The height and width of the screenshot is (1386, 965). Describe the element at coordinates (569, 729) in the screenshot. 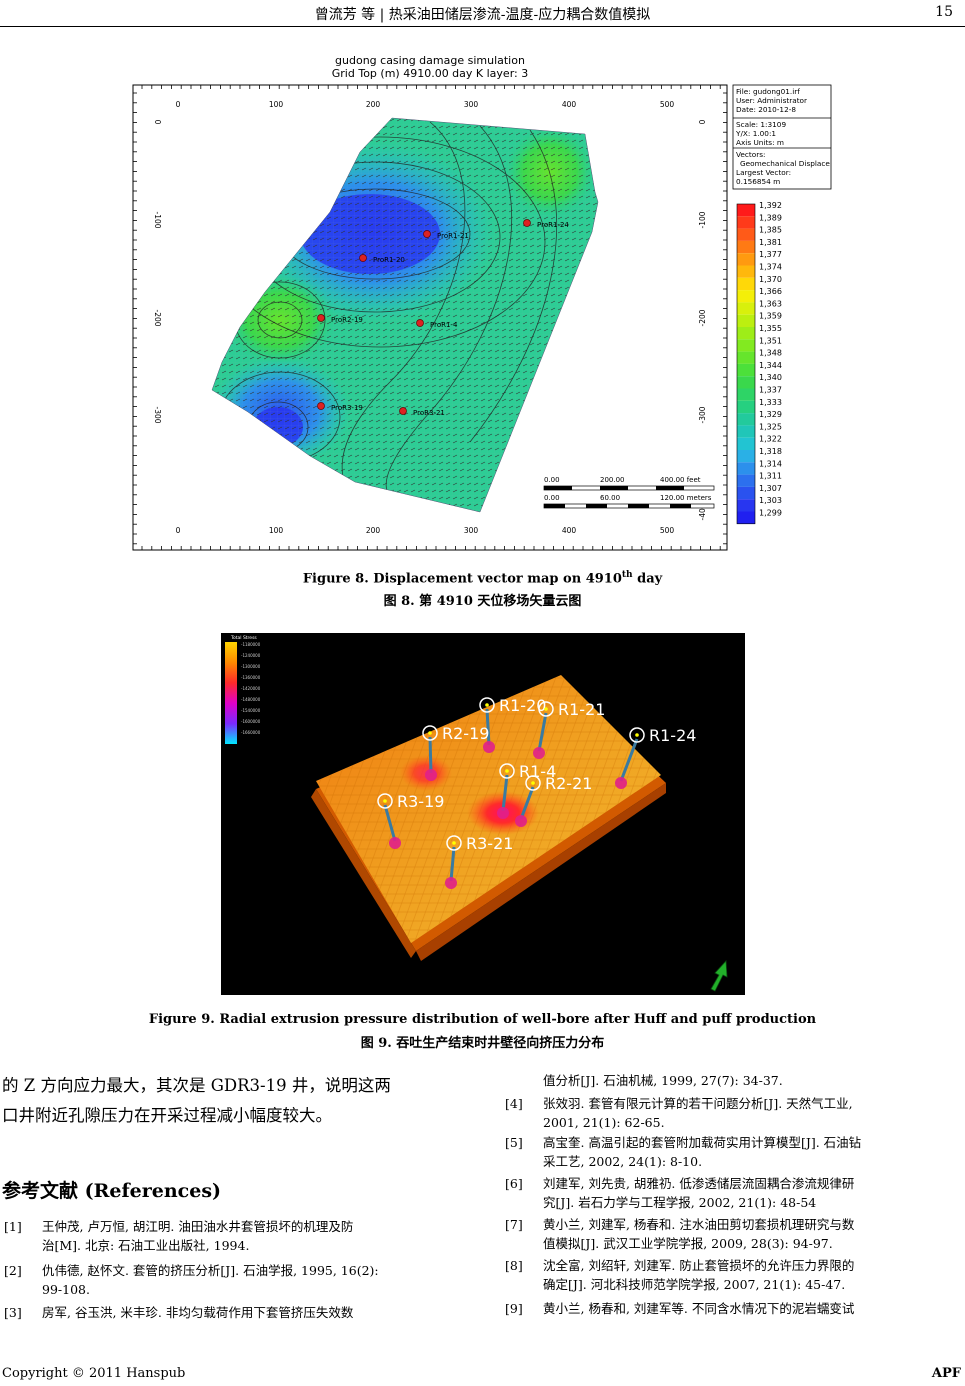

I see `well-r1-21: R1-21` at that location.